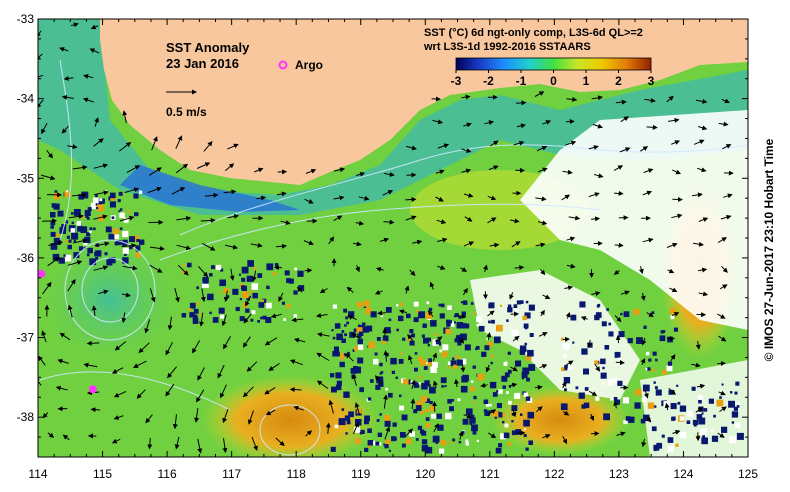 The height and width of the screenshot is (492, 790). I want to click on lon-tick-label: 119, so click(360, 474).